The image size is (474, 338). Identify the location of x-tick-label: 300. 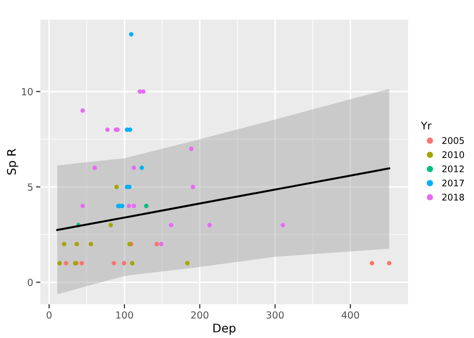
(275, 315).